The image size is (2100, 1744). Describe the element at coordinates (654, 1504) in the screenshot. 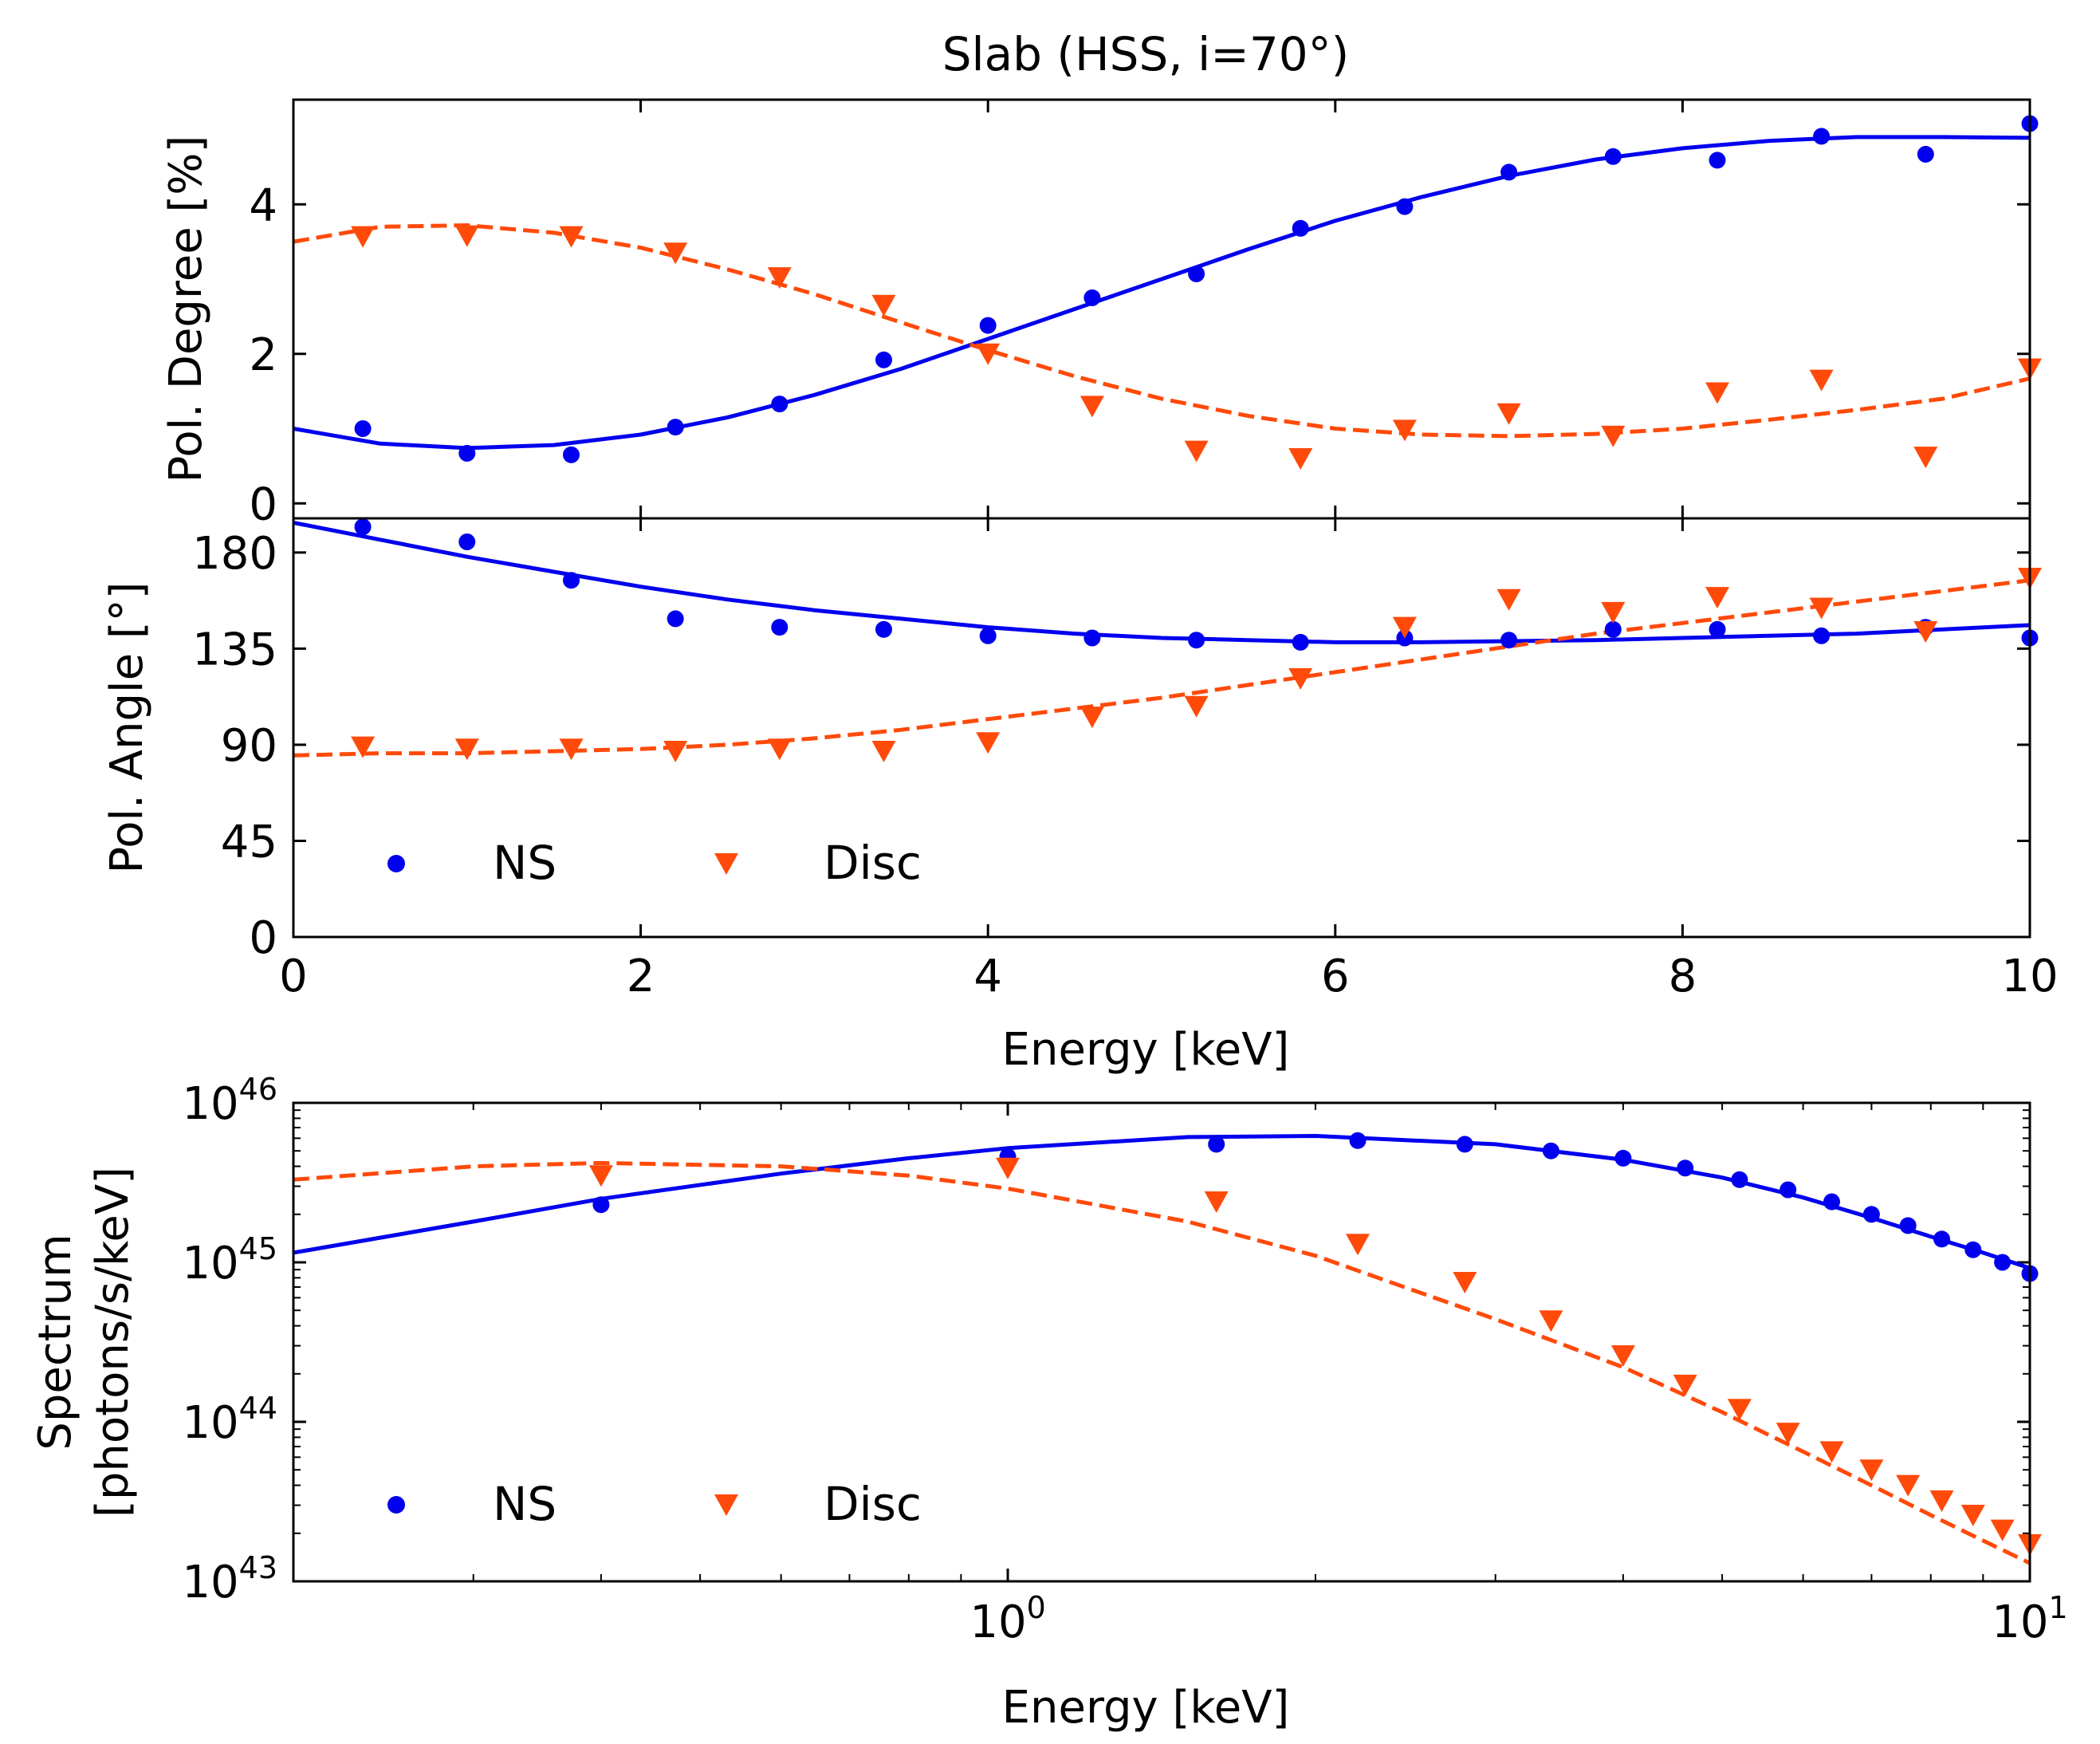

I see `legend-spectrum-panel: NS Disc` at that location.